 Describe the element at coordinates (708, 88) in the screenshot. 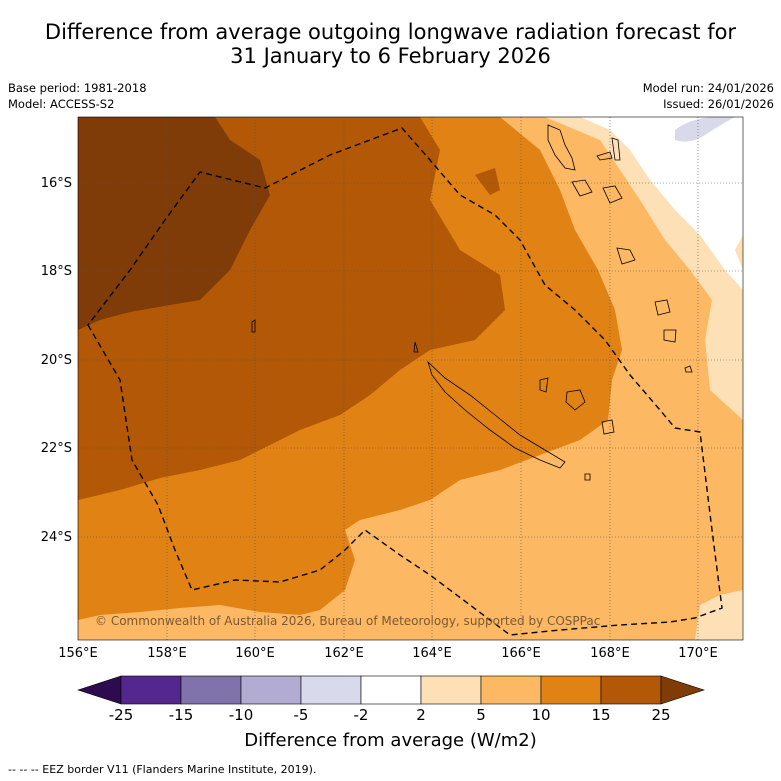

I see `model-run-label: Model run: 24/01/2026` at that location.